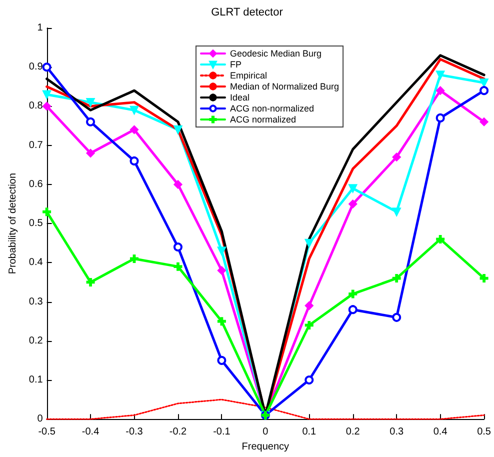 This screenshot has height=457, width=494. Describe the element at coordinates (135, 432) in the screenshot. I see `x-tick-label: -0.3` at that location.